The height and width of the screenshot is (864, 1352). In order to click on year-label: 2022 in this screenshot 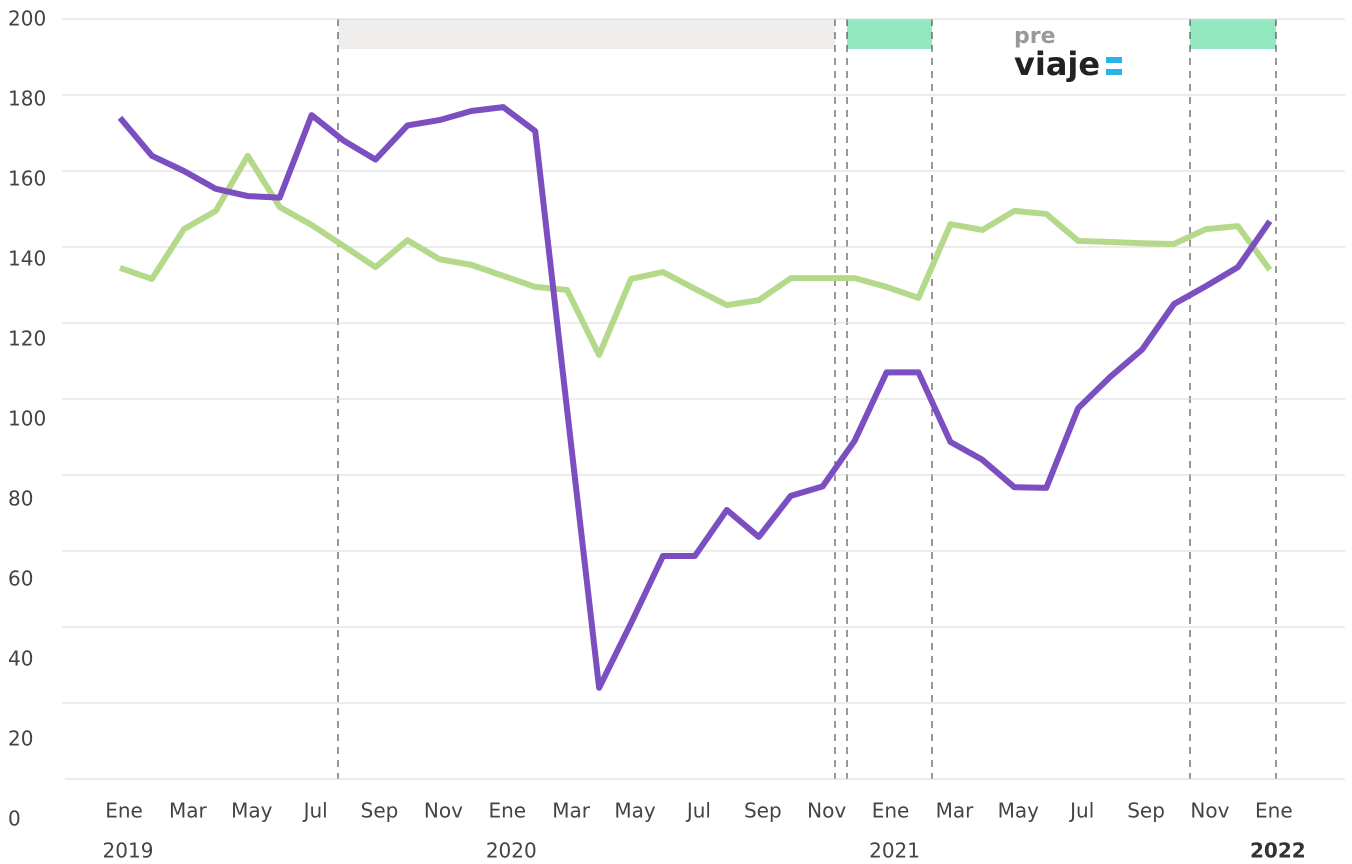, I will do `click(1278, 851)`.